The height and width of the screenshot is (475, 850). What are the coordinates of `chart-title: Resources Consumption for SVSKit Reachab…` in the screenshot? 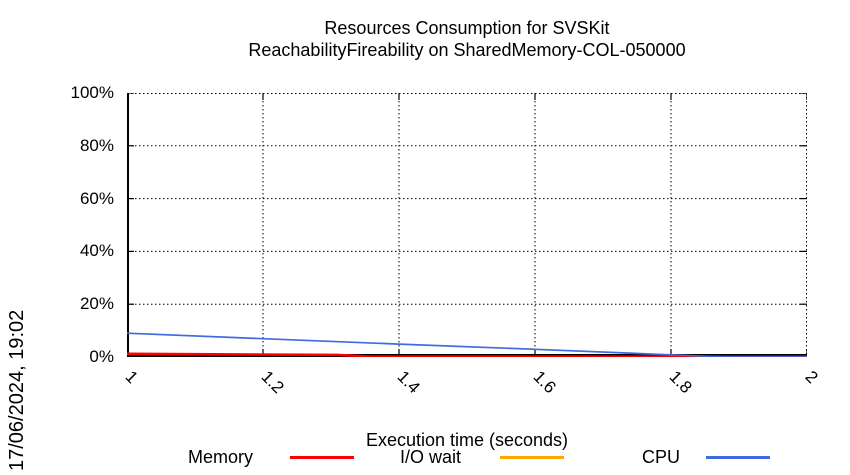 It's located at (467, 39).